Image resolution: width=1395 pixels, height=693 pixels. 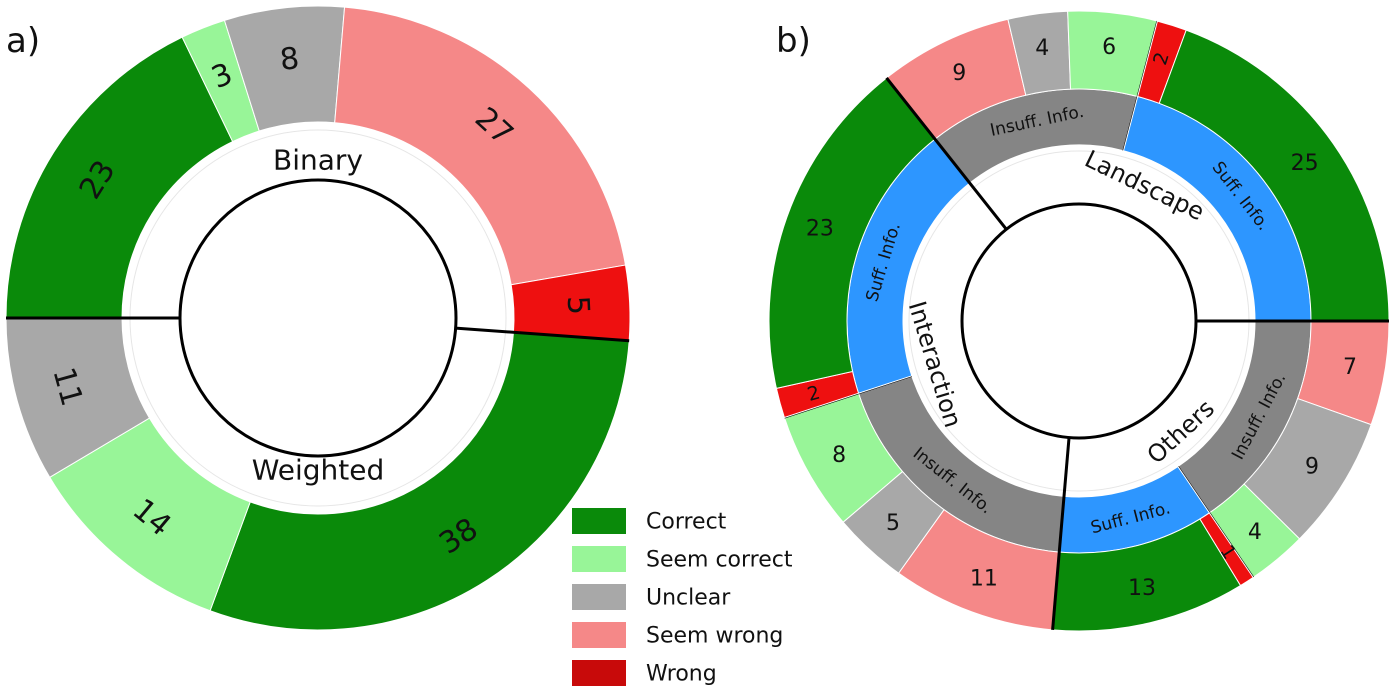 What do you see at coordinates (1079, 321) in the screenshot?
I see `center-circle-b` at bounding box center [1079, 321].